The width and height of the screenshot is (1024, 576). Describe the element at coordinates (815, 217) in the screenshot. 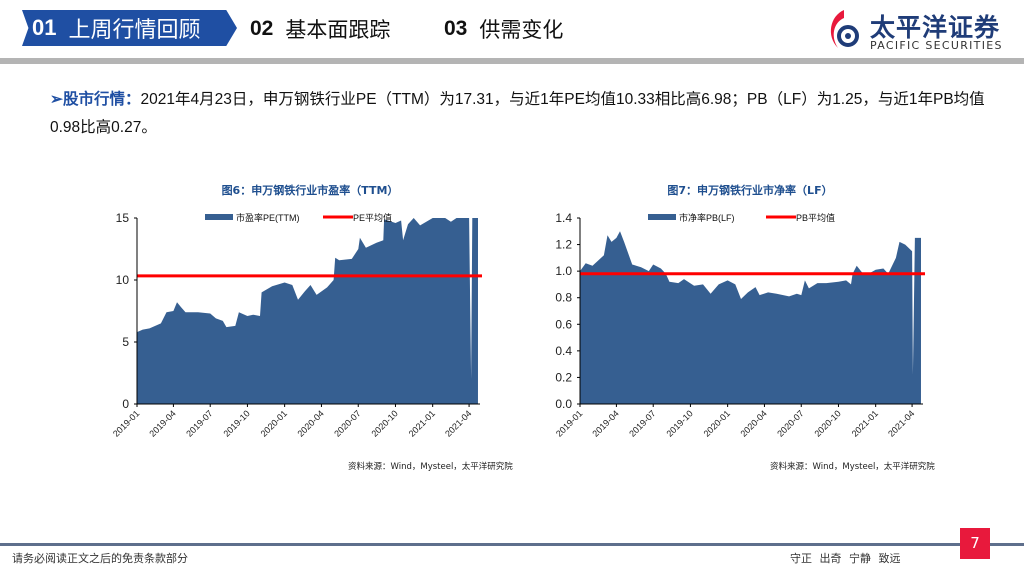

I see `legend-label-average: PB平均值` at that location.